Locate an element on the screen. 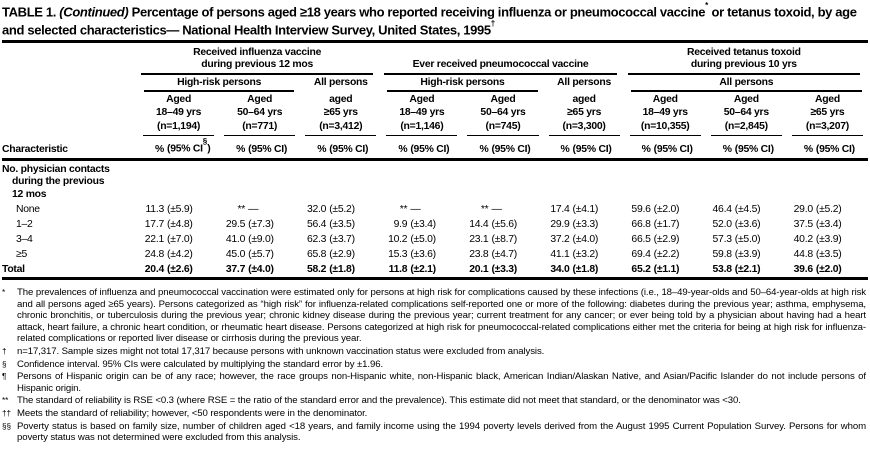  column-head-line: (n=771) is located at coordinates (260, 126).